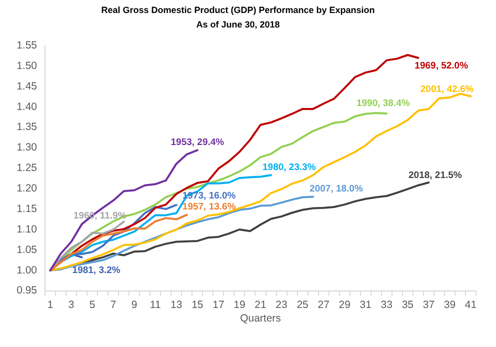 This screenshot has height=347, width=496. What do you see at coordinates (176, 304) in the screenshot?
I see `x-tick-label: 13` at bounding box center [176, 304].